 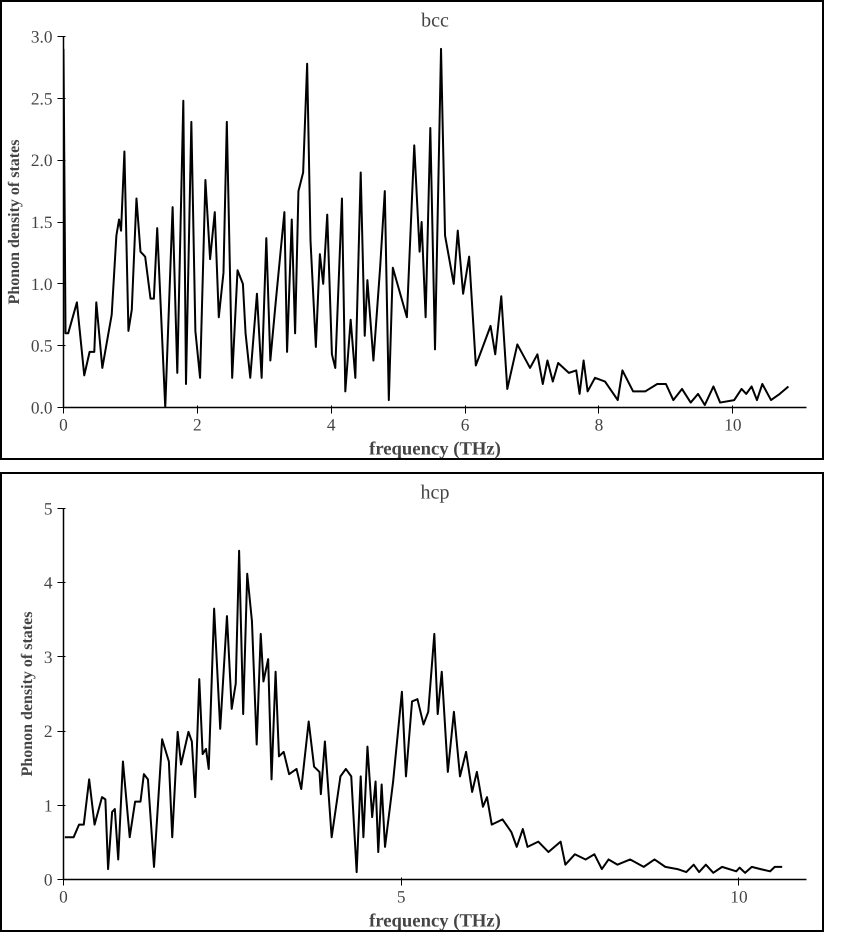 I want to click on y-tick-label: 5, so click(x=48, y=509).